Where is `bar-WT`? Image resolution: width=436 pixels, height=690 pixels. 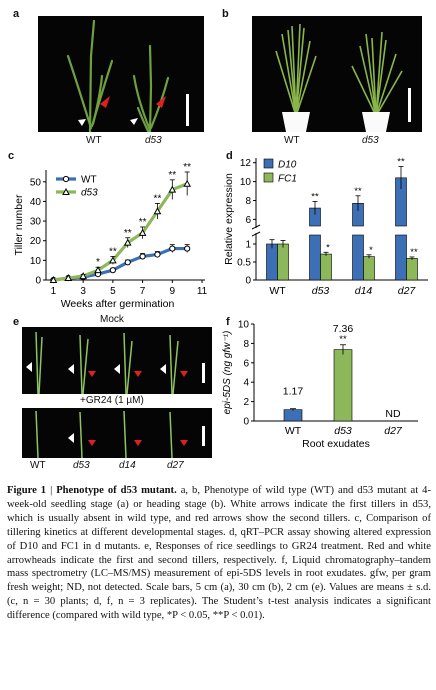
bar-WT is located at coordinates (293, 415).